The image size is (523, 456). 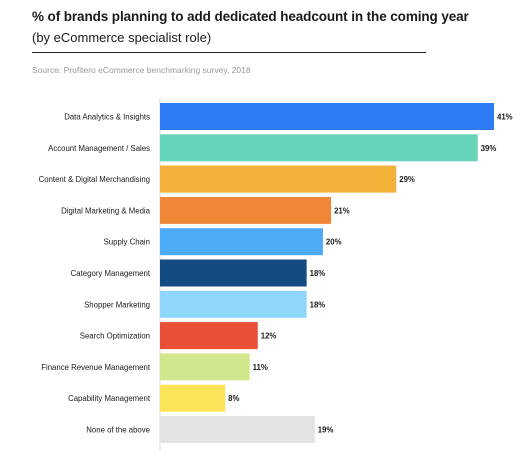 I want to click on category-label: Capability Management, so click(x=109, y=398).